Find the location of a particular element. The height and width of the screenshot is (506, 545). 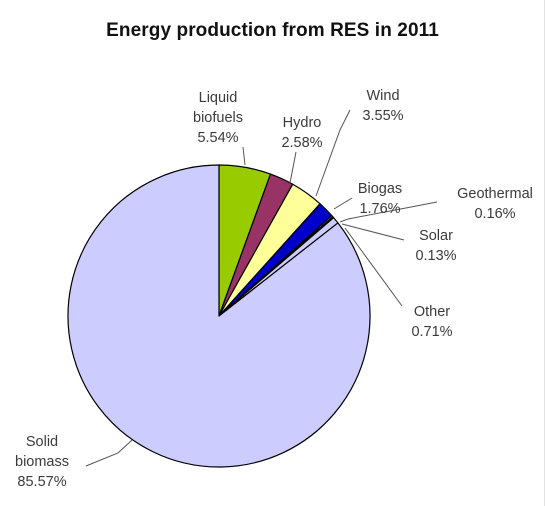

chart-title: Energy production from RES in 2011 is located at coordinates (272, 30).